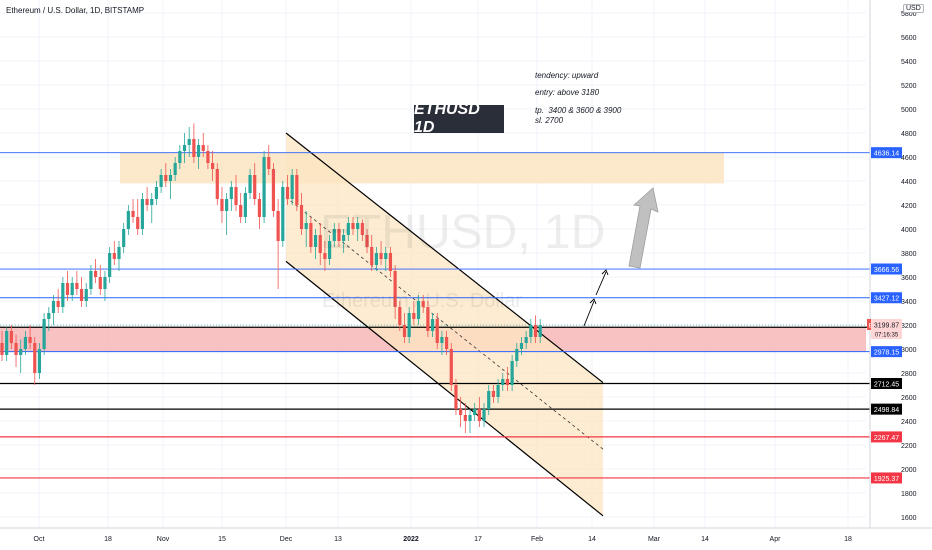 The height and width of the screenshot is (550, 932). What do you see at coordinates (887, 336) in the screenshot?
I see `price-countdown: 07:16:35` at bounding box center [887, 336].